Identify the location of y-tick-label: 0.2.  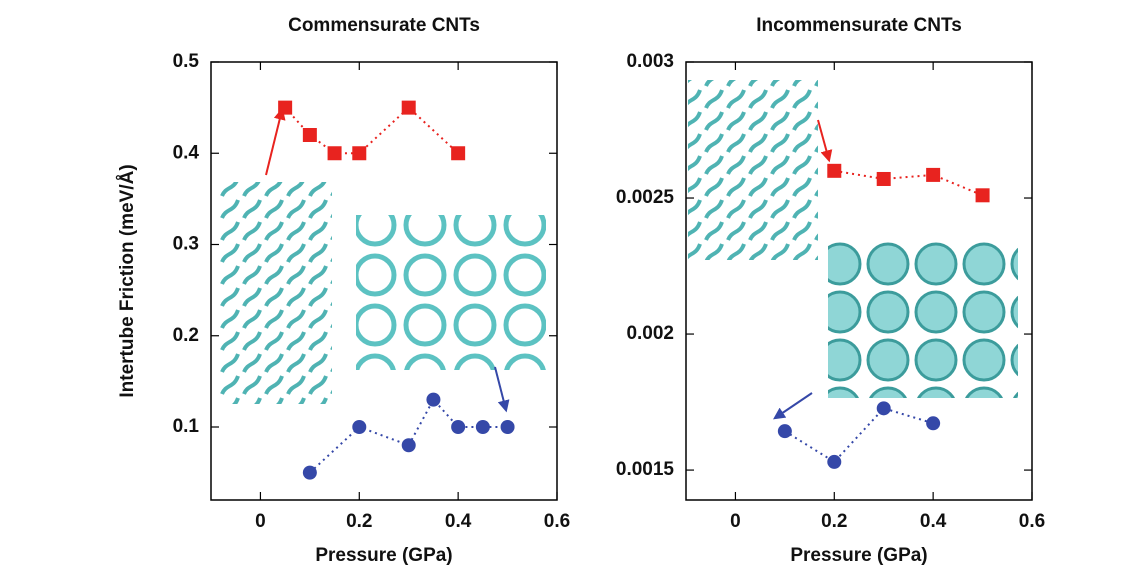
(186, 335).